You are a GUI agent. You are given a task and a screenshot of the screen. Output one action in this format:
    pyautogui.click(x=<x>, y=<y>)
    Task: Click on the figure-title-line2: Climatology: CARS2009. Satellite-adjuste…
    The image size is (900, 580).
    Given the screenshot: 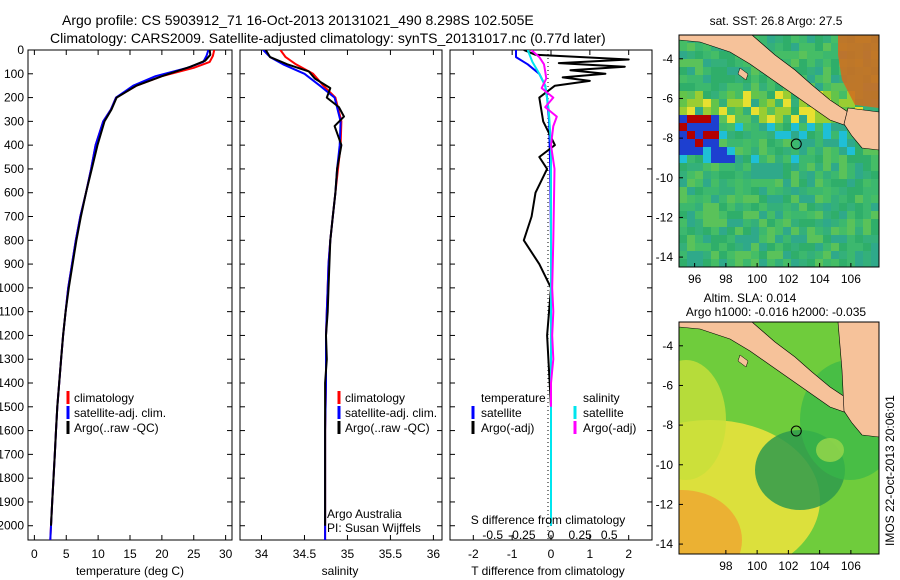 What is the action you would take?
    pyautogui.click(x=328, y=38)
    